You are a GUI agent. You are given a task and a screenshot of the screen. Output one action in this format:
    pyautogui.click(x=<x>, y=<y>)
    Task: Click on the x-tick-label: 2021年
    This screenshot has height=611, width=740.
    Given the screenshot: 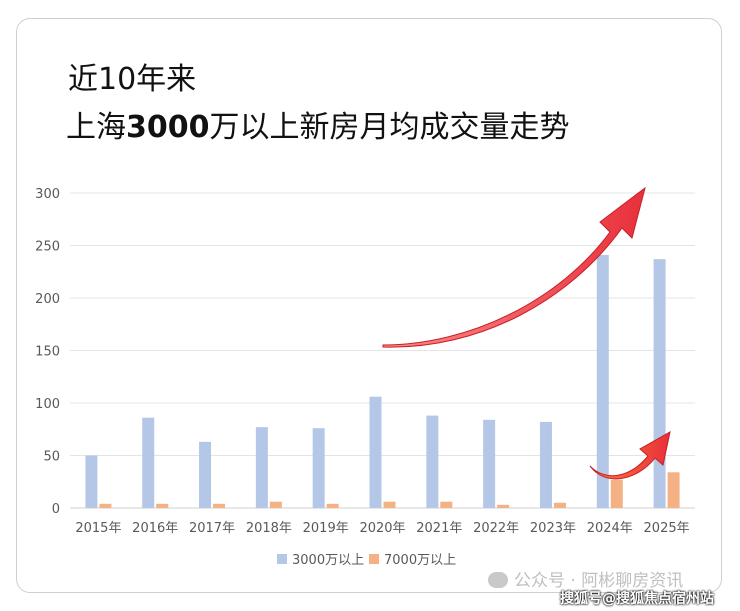 What is the action you would take?
    pyautogui.click(x=439, y=528)
    